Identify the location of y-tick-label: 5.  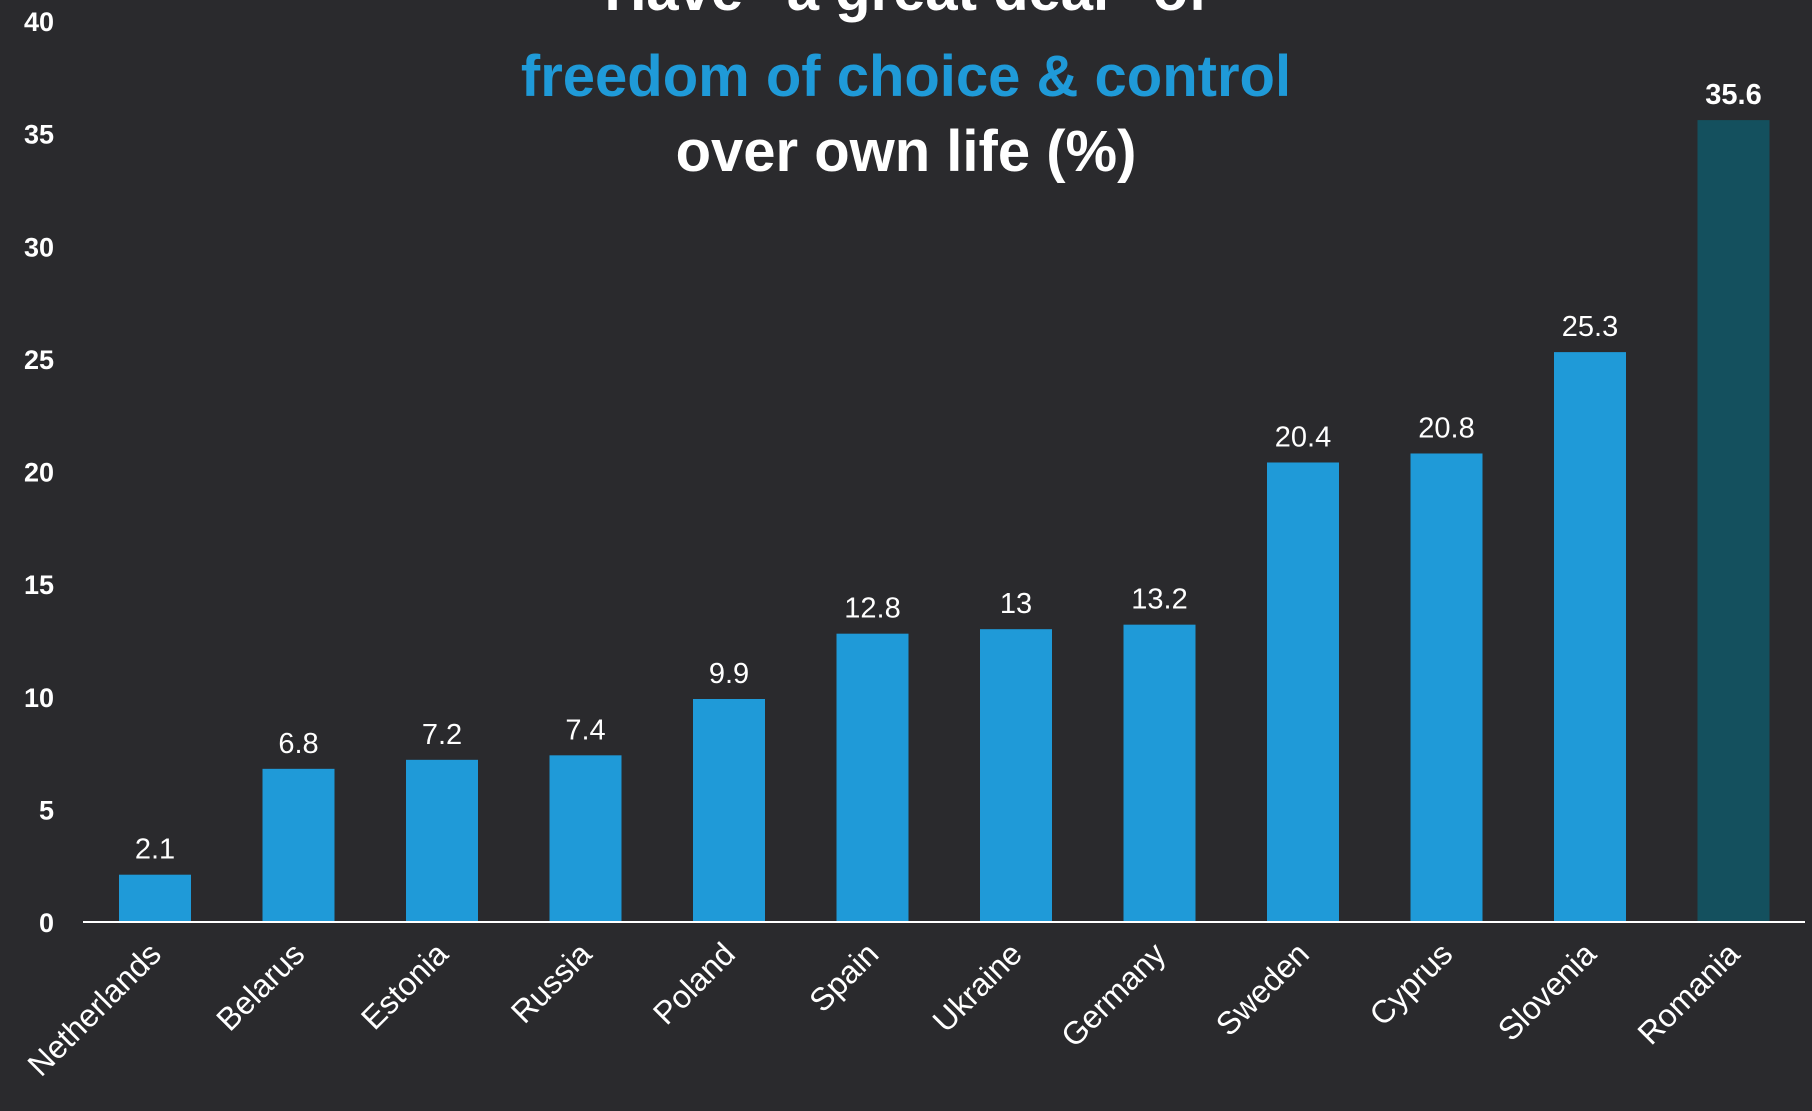
(46, 810).